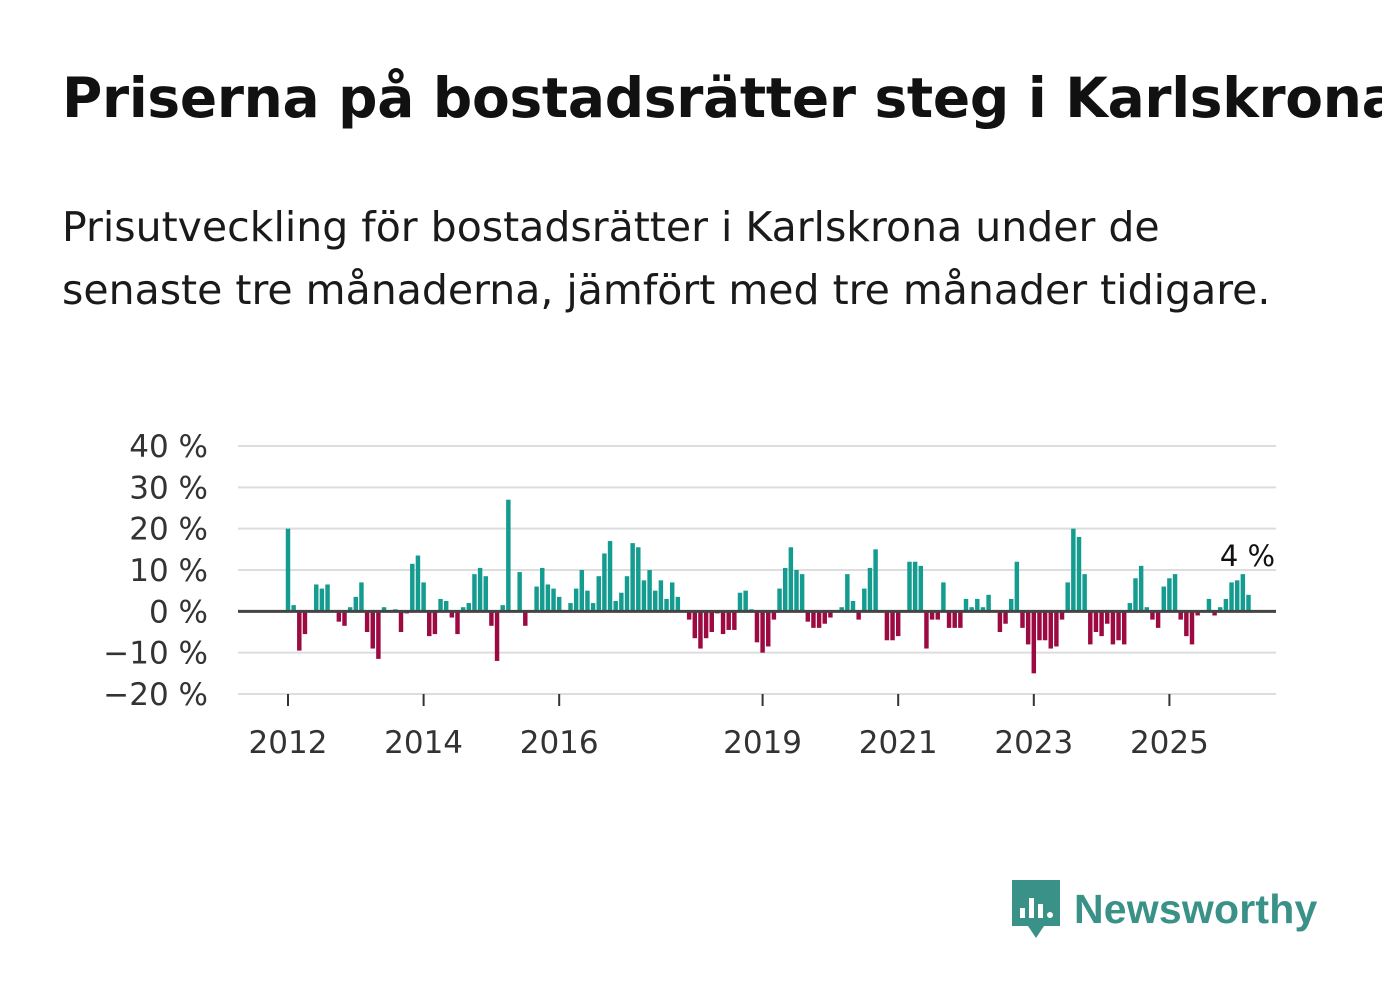  I want to click on y-tick-label: 10 %, so click(168, 571).